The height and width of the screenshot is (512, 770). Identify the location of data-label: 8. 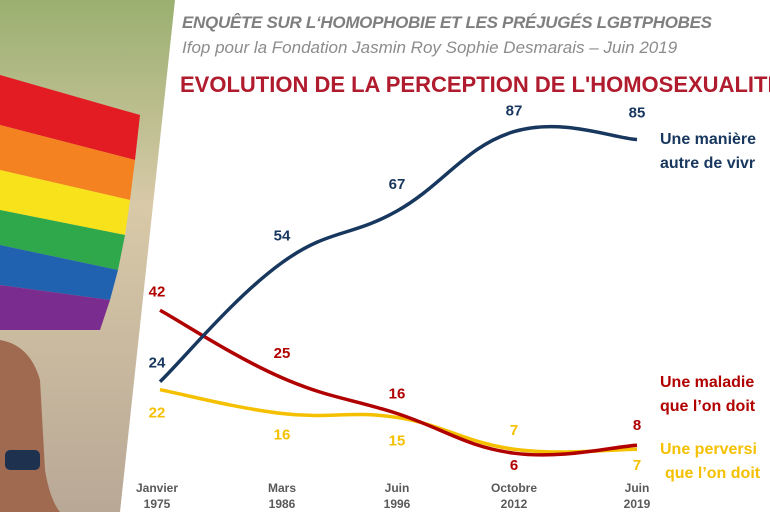
(637, 425).